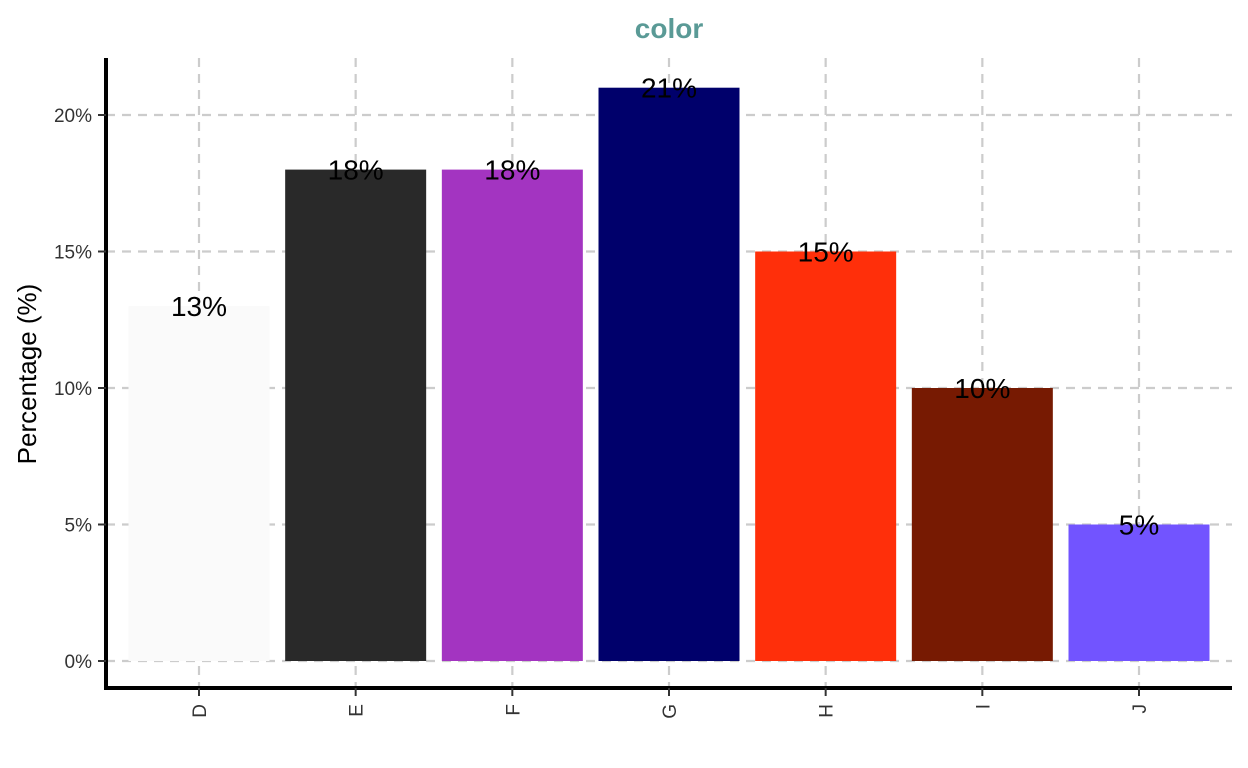  I want to click on bar-I, so click(982, 524).